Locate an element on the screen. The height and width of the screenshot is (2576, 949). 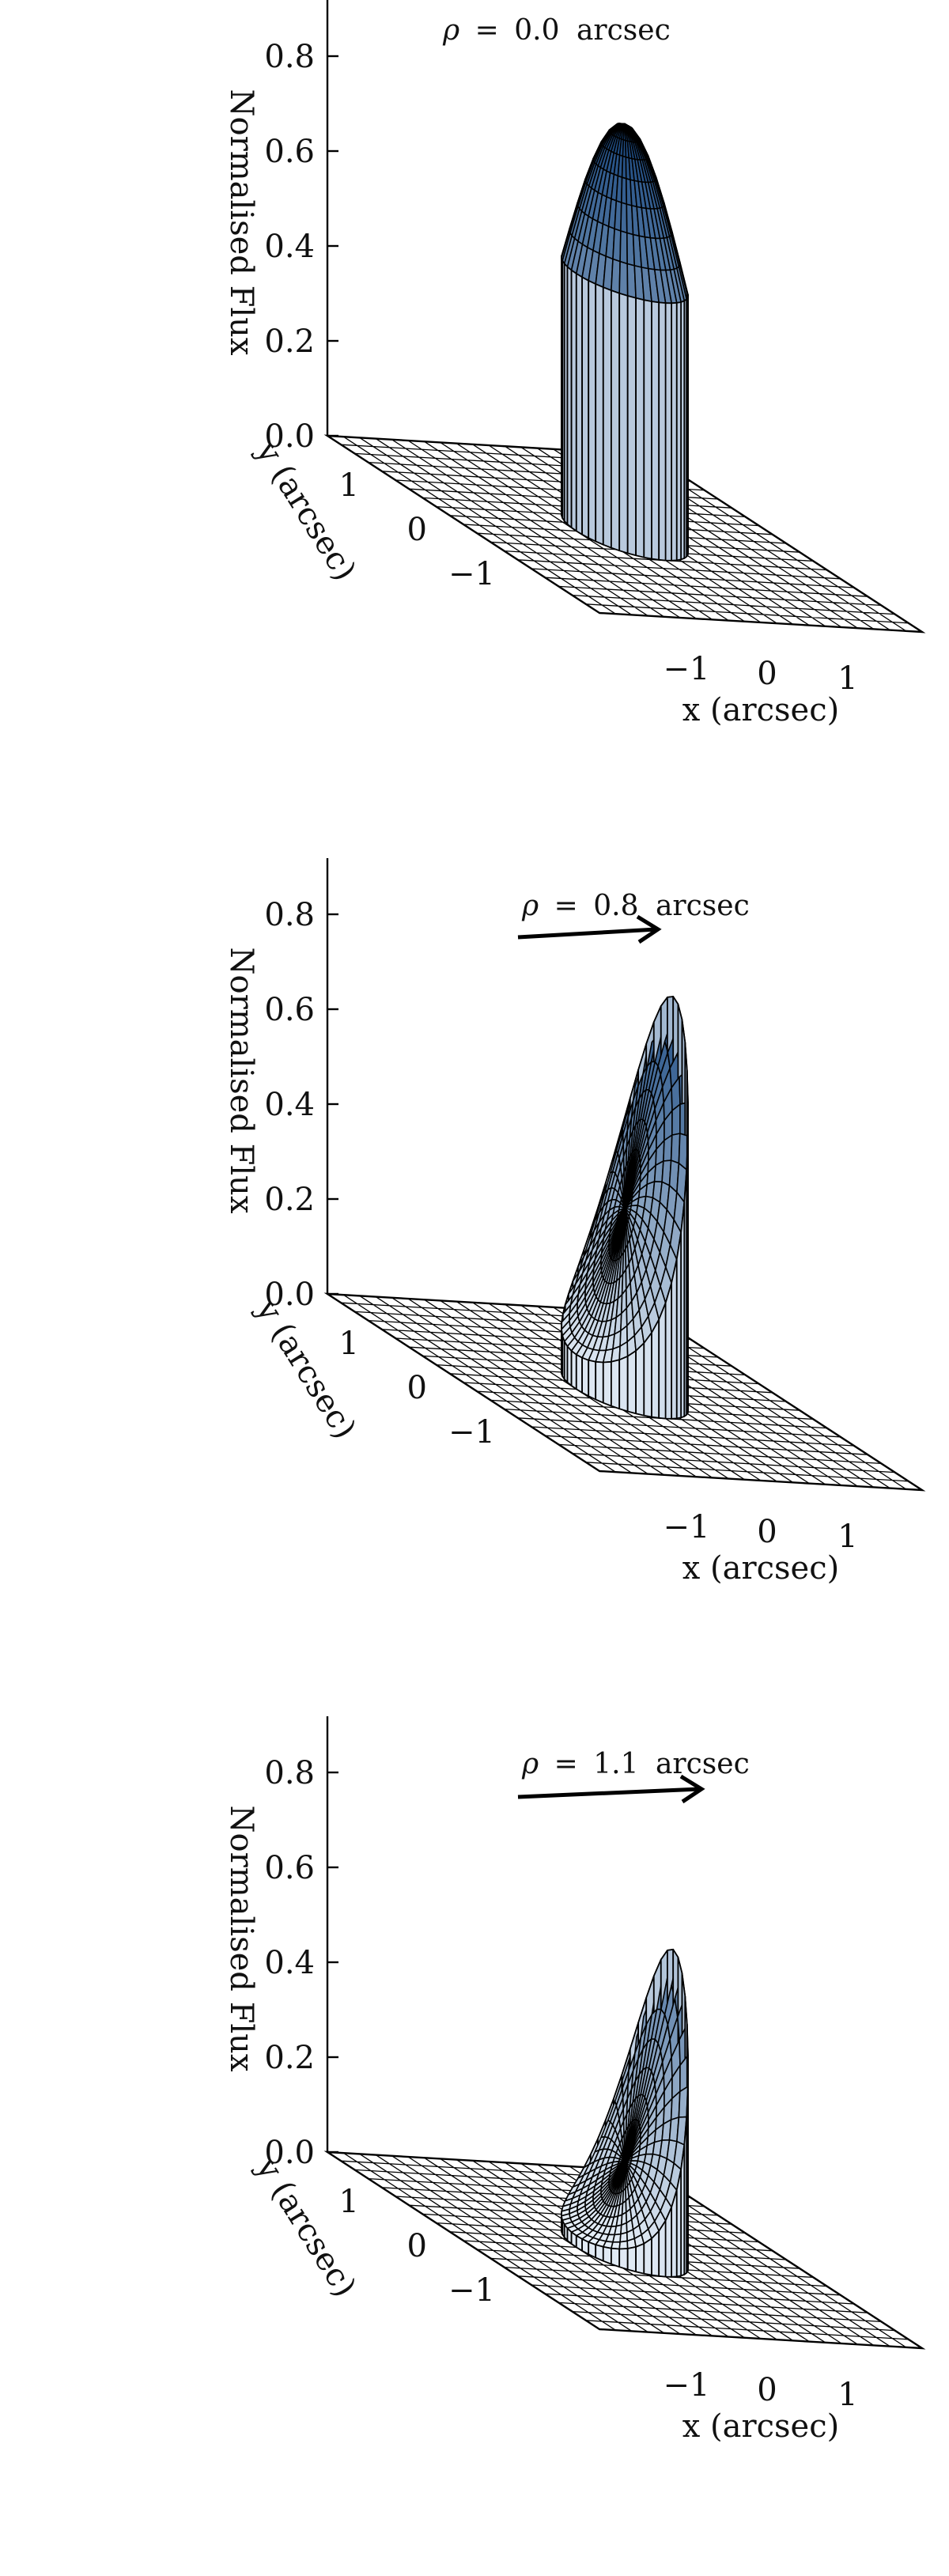
rho-value: 0.0 is located at coordinates (536, 31).